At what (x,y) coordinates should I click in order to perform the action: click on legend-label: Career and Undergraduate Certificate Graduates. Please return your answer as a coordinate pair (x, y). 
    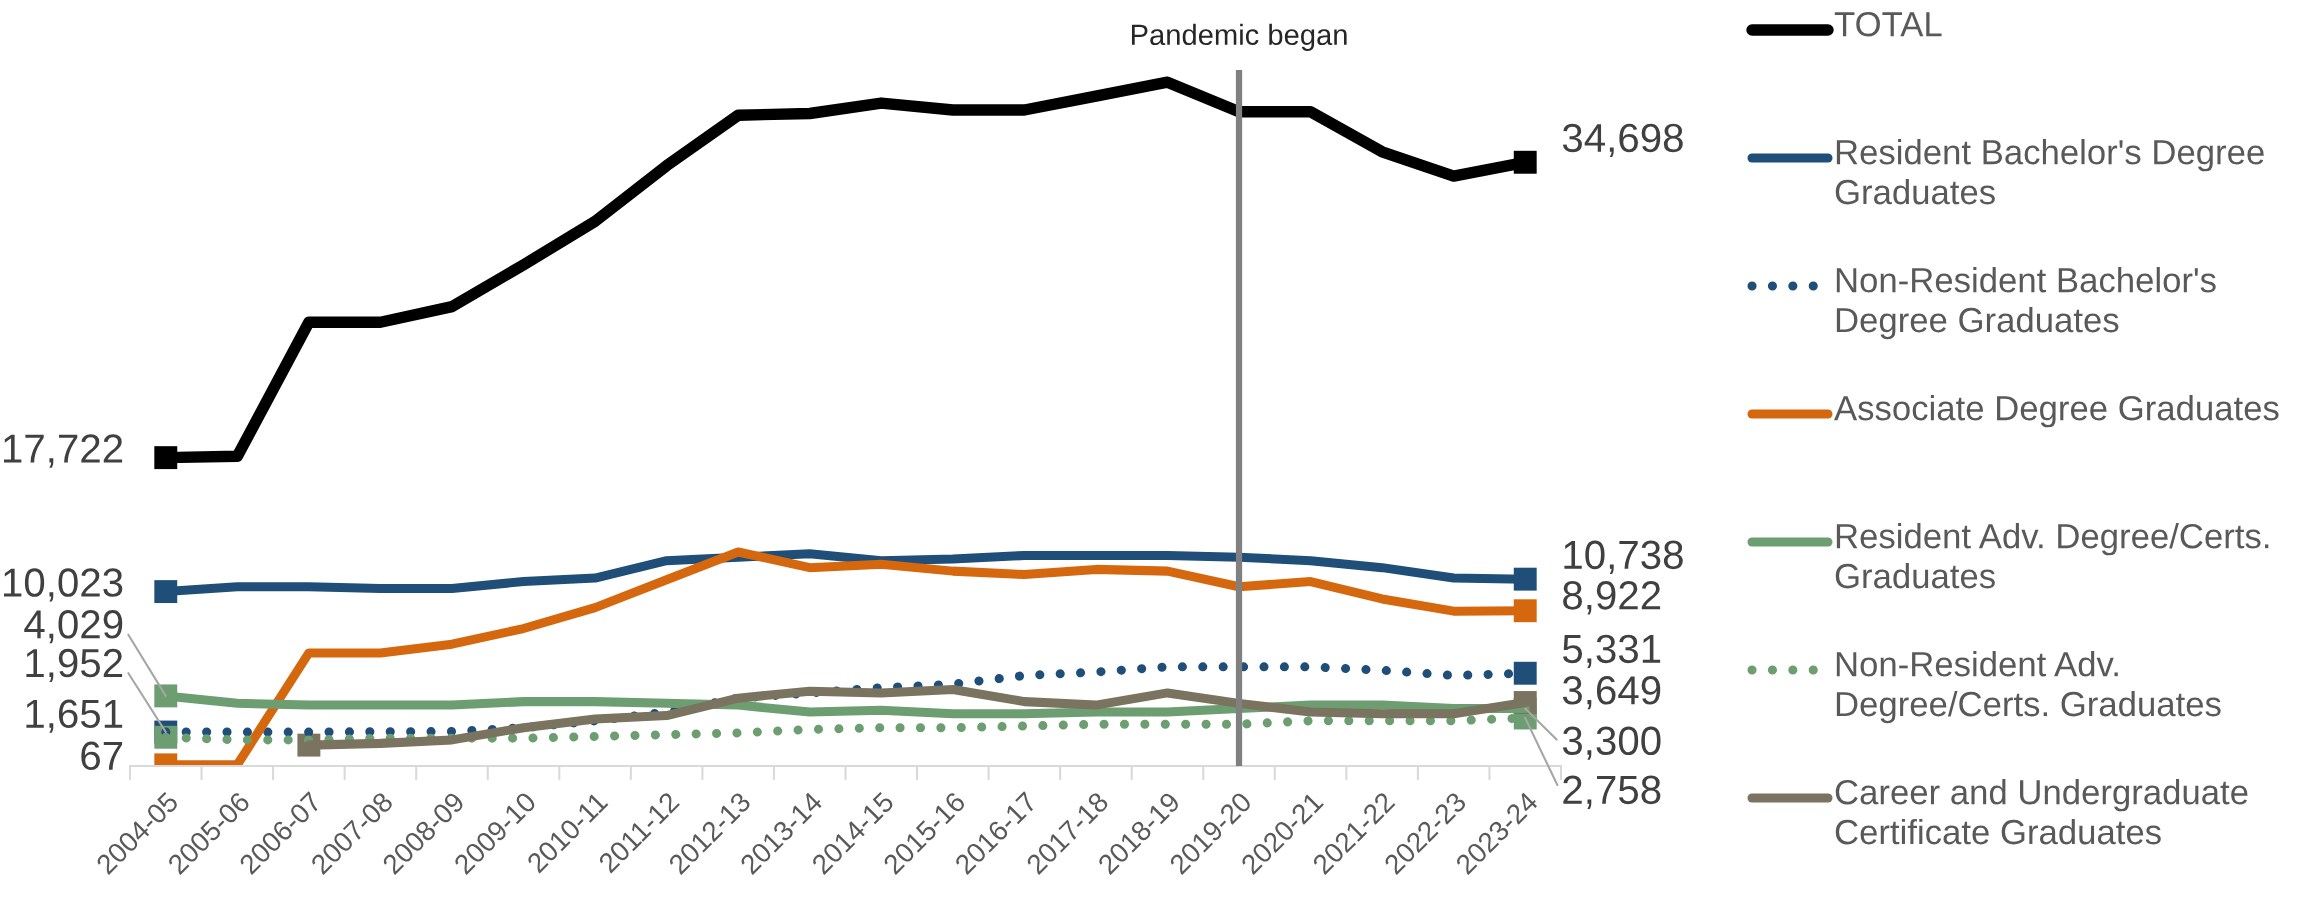
    Looking at the image, I should click on (2041, 812).